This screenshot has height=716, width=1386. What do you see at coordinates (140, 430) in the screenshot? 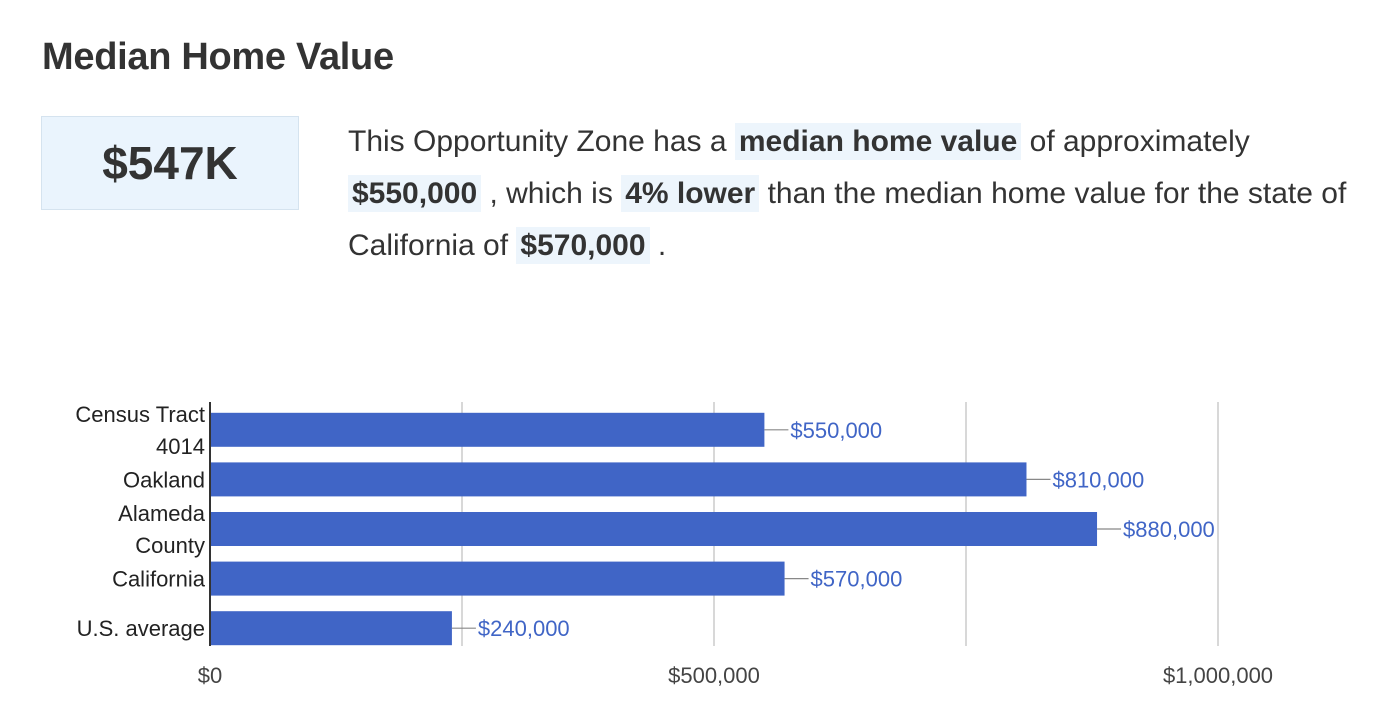
I see `category-label-1: Census Tract 4014` at bounding box center [140, 430].